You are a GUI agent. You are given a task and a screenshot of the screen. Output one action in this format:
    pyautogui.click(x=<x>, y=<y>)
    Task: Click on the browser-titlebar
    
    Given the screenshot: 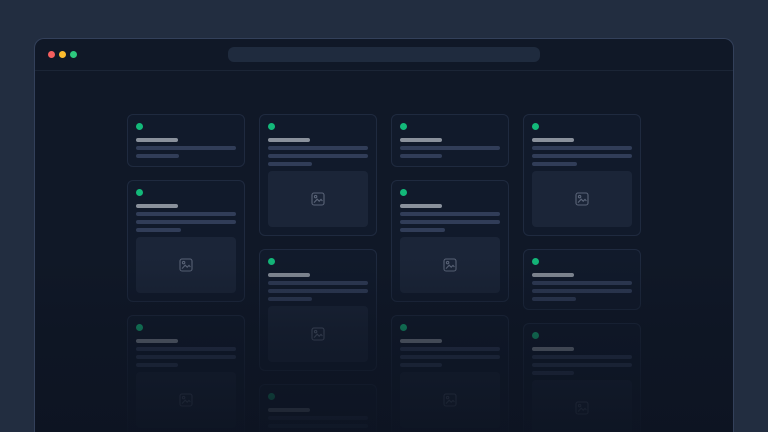 What is the action you would take?
    pyautogui.click(x=384, y=55)
    